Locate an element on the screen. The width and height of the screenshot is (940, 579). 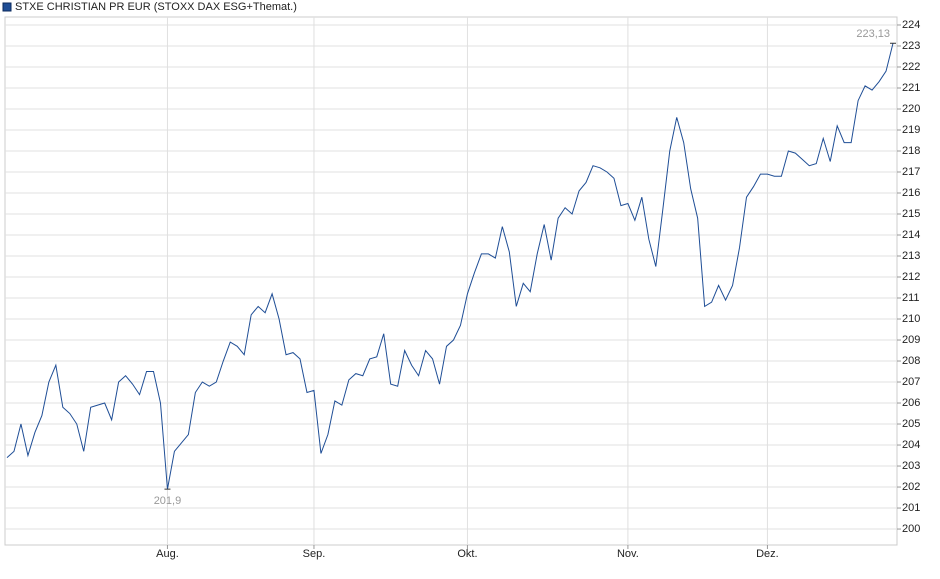
y-tick-label: 215 is located at coordinates (911, 214).